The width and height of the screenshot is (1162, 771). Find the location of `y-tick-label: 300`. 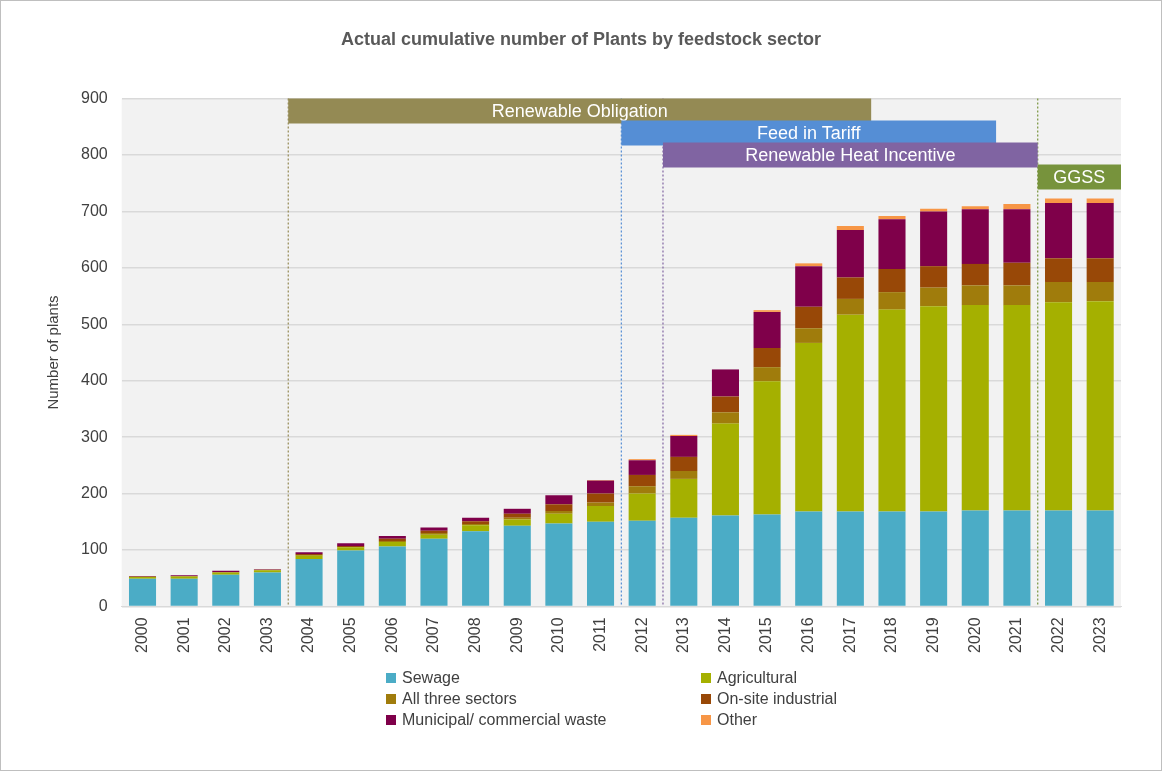

y-tick-label: 300 is located at coordinates (94, 436).